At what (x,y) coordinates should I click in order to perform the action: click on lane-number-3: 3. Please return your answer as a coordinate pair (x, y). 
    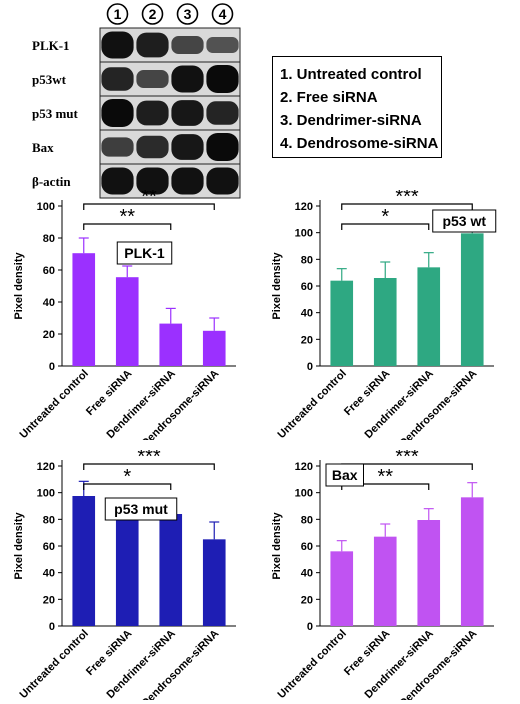
    Looking at the image, I should click on (188, 14).